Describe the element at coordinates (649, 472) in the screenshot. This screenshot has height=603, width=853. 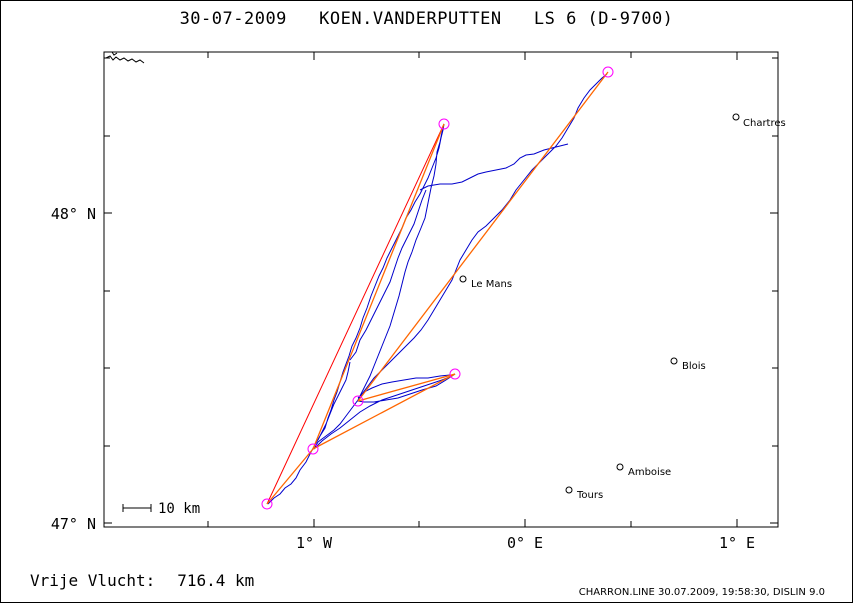
I see `city-label: Amboise` at that location.